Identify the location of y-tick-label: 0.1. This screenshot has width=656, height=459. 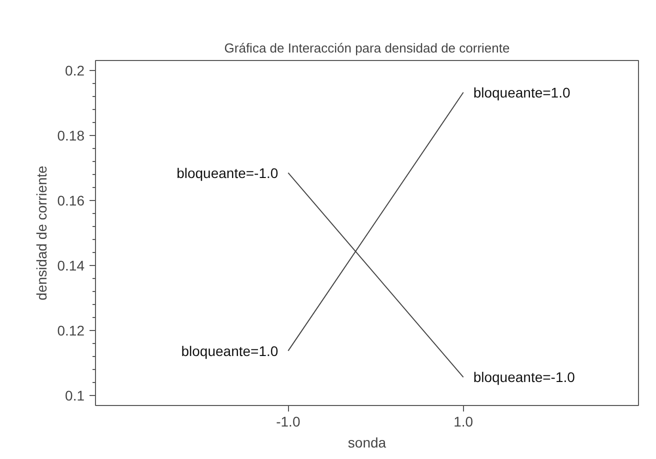
(75, 396).